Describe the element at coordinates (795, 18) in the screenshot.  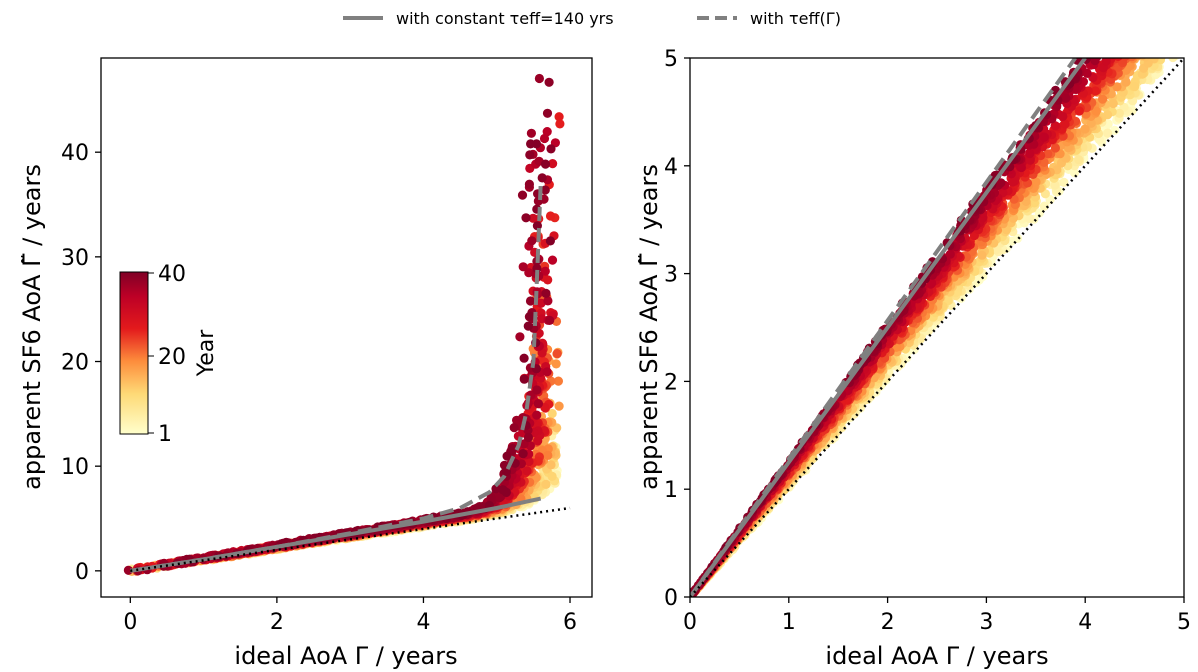
I see `legend-item-variable: with τeff(Γ)` at that location.